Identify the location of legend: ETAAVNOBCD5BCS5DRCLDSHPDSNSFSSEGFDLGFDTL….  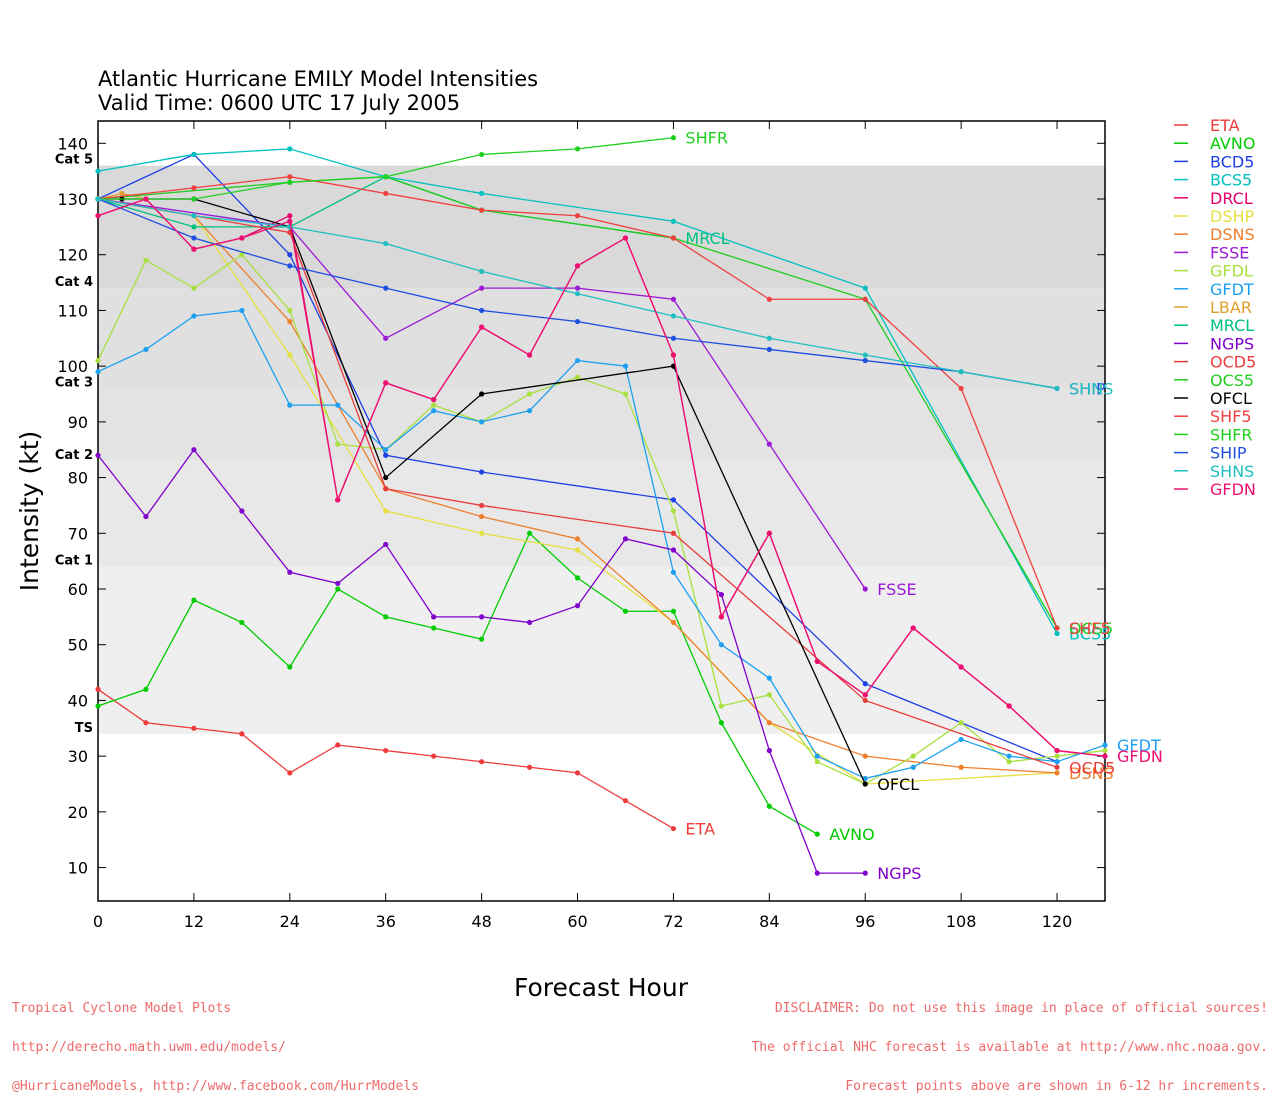
(1215, 307).